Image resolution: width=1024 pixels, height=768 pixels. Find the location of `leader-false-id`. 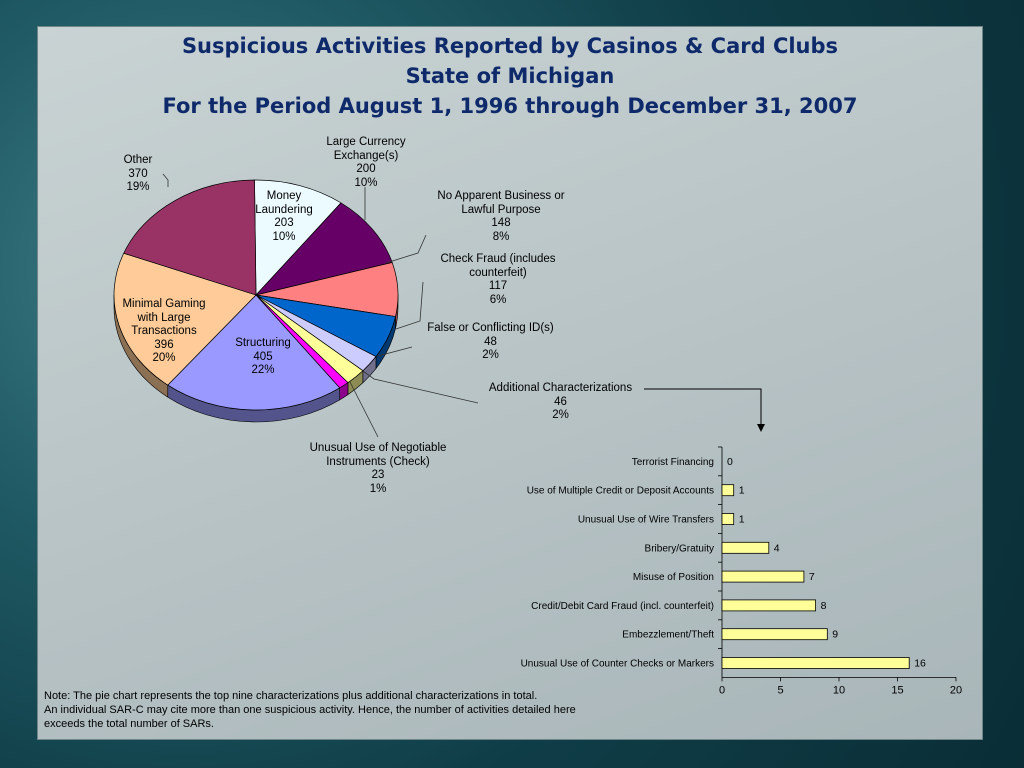

leader-false-id is located at coordinates (395, 351).